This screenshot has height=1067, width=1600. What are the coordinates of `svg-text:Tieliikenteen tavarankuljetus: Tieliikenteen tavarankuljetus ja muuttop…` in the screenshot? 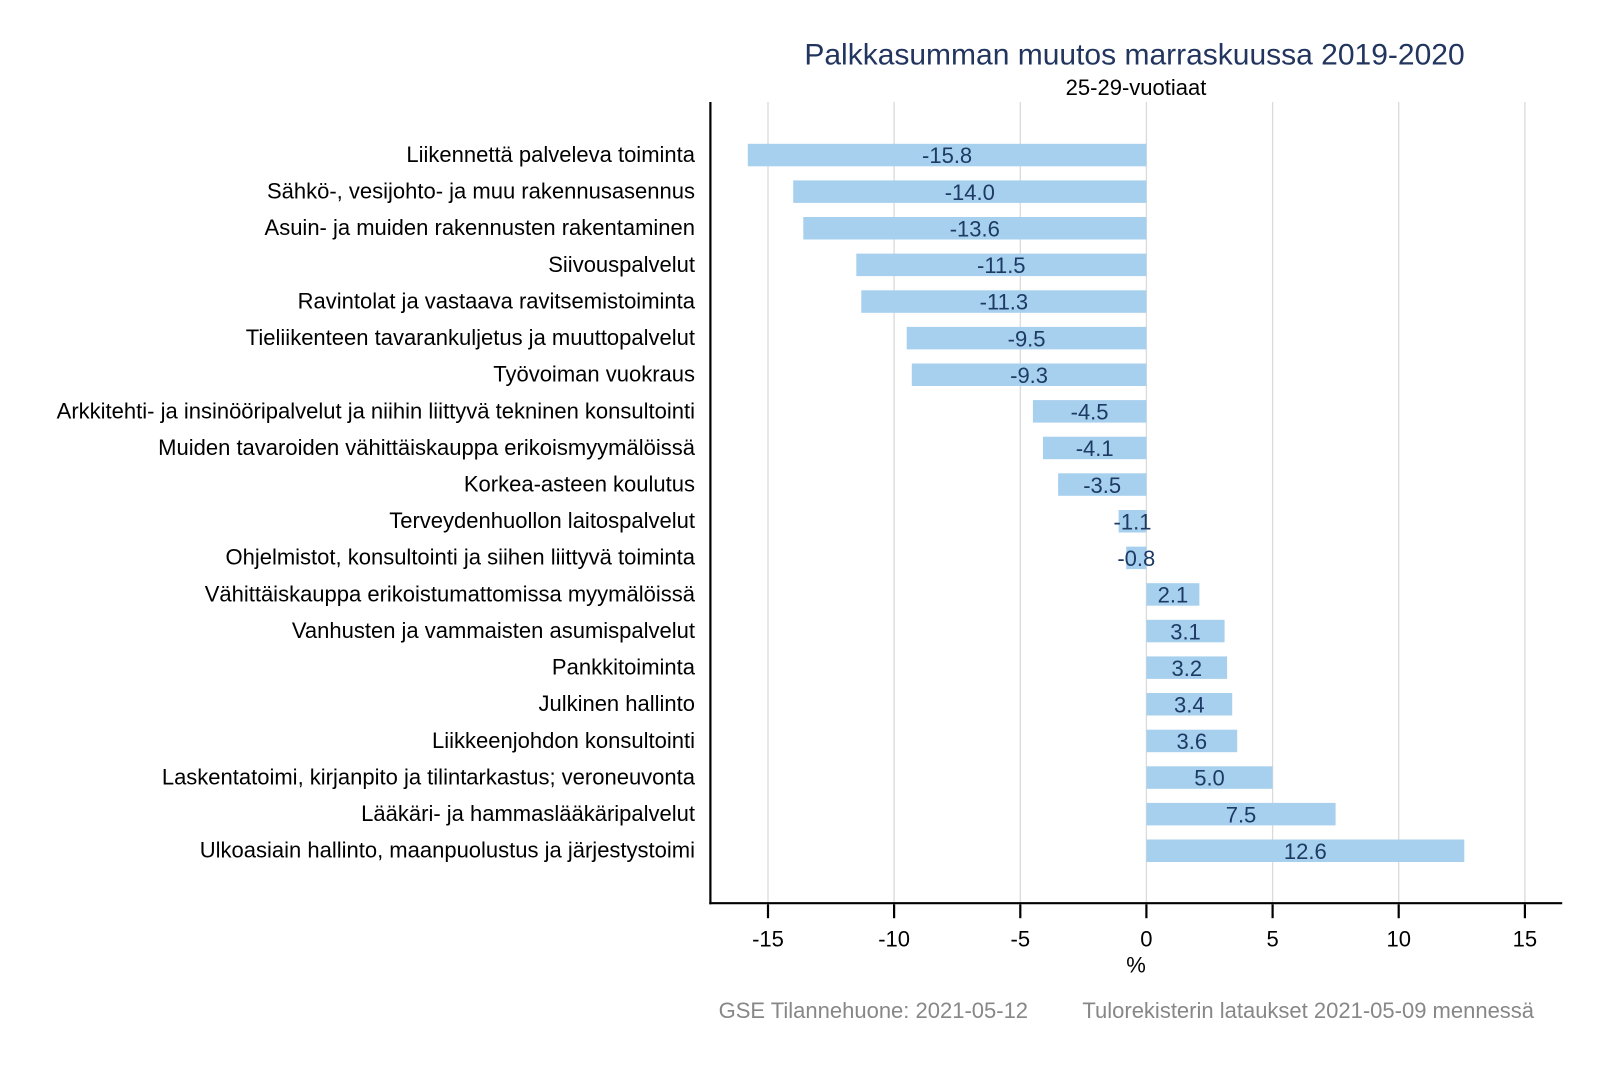 It's located at (470, 337).